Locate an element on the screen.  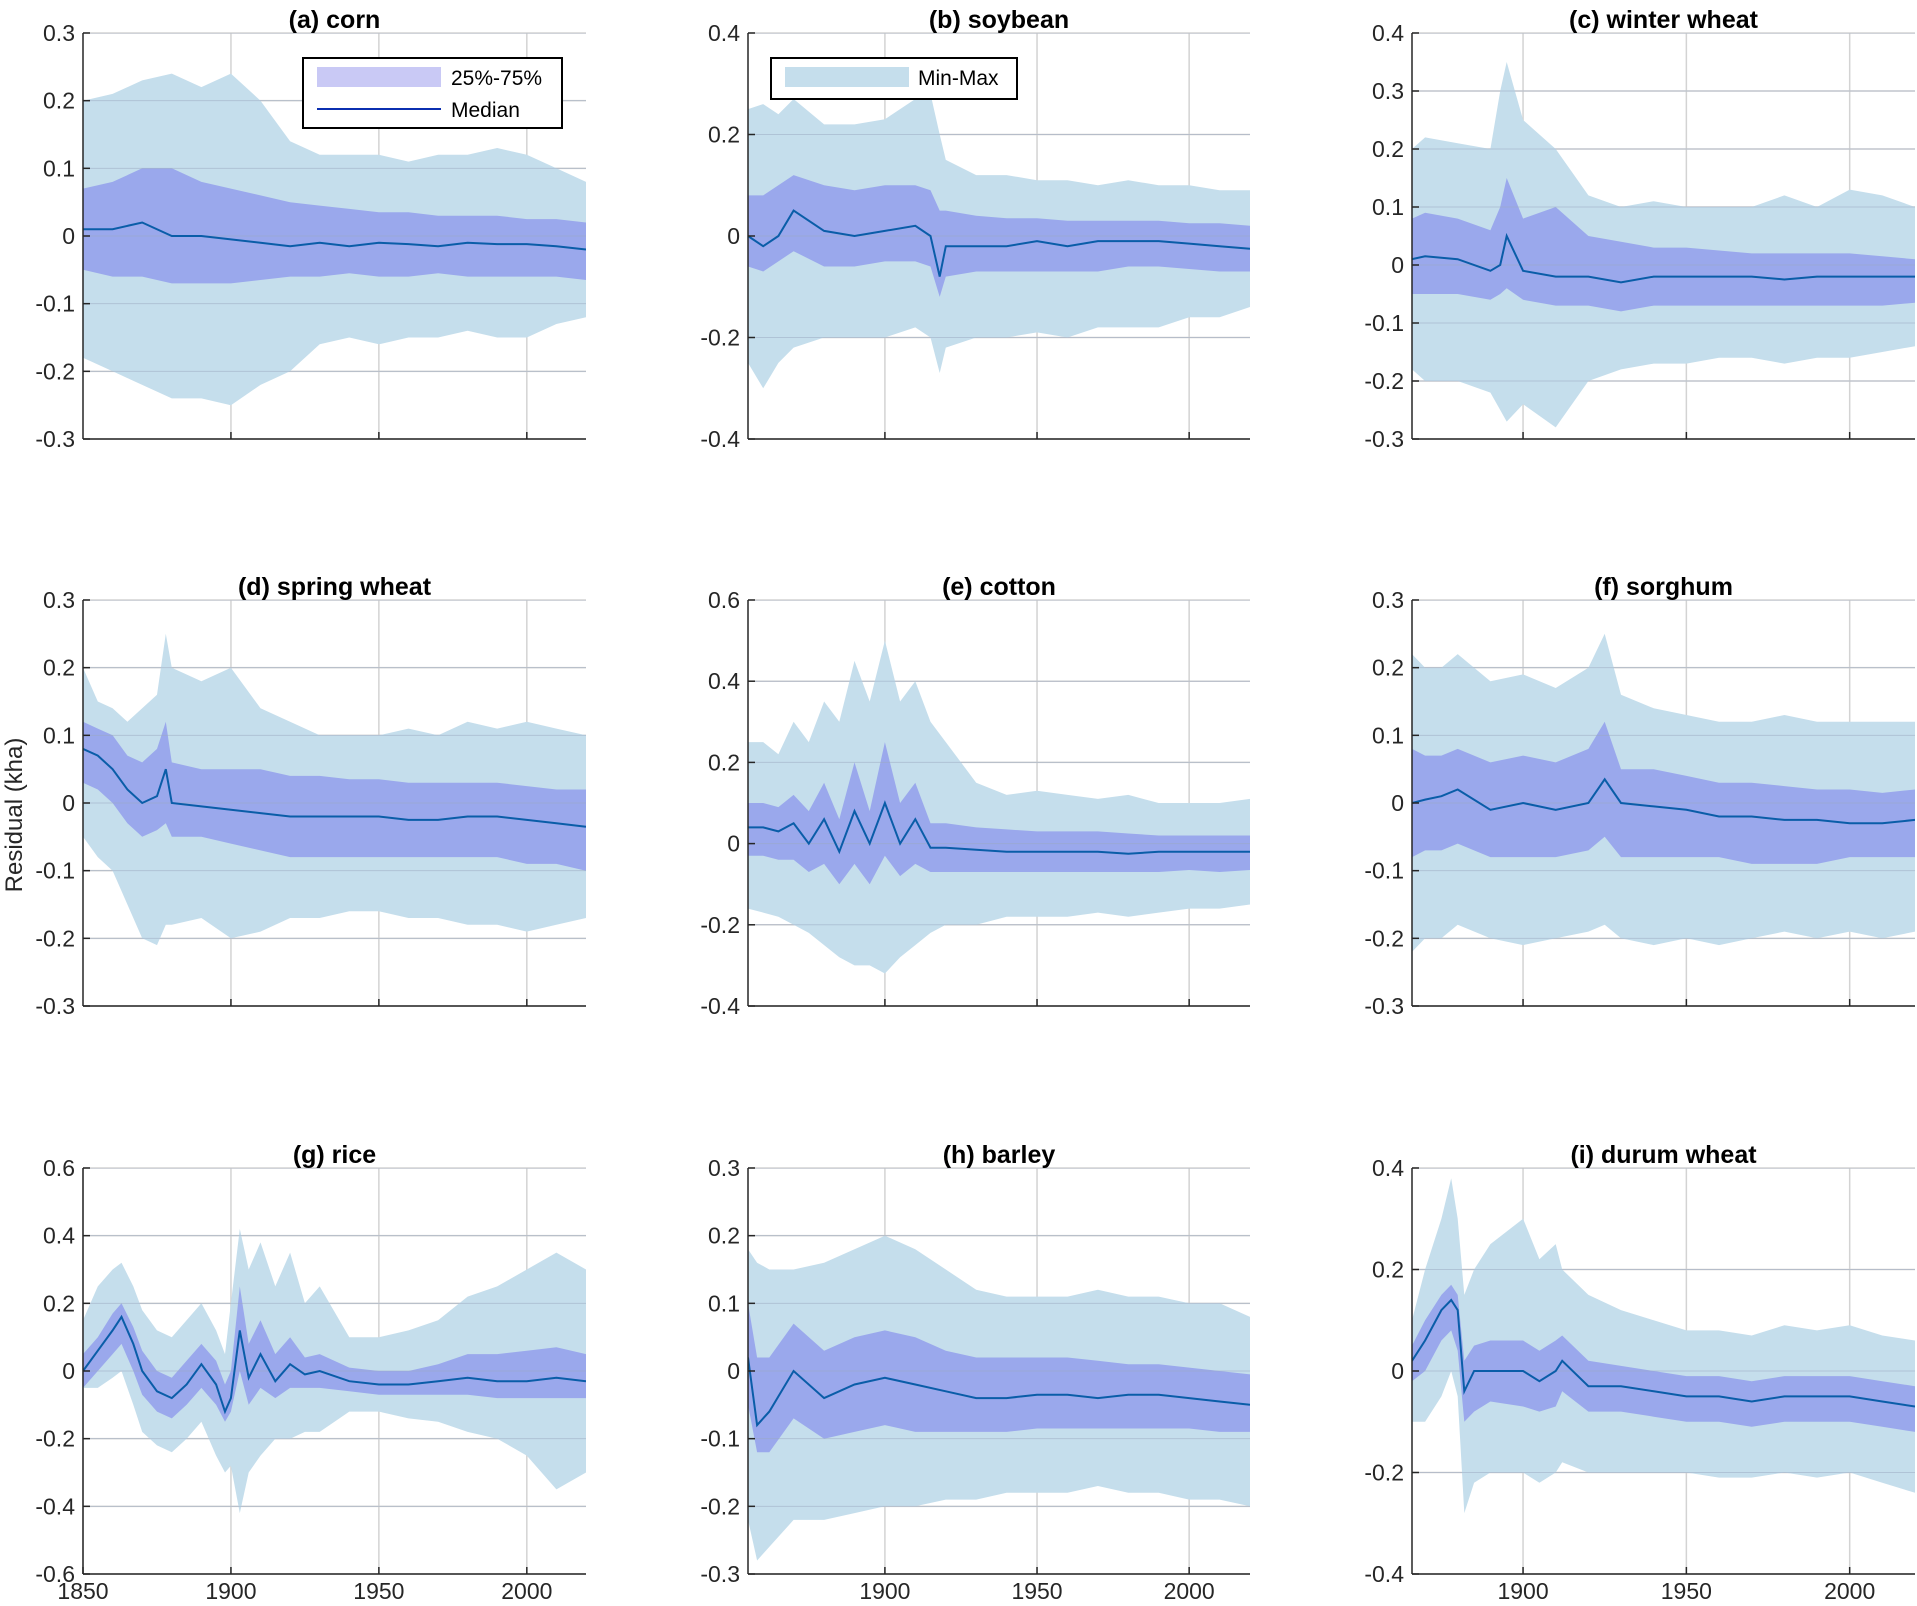
legend-minmax: Min-Max is located at coordinates (894, 78).